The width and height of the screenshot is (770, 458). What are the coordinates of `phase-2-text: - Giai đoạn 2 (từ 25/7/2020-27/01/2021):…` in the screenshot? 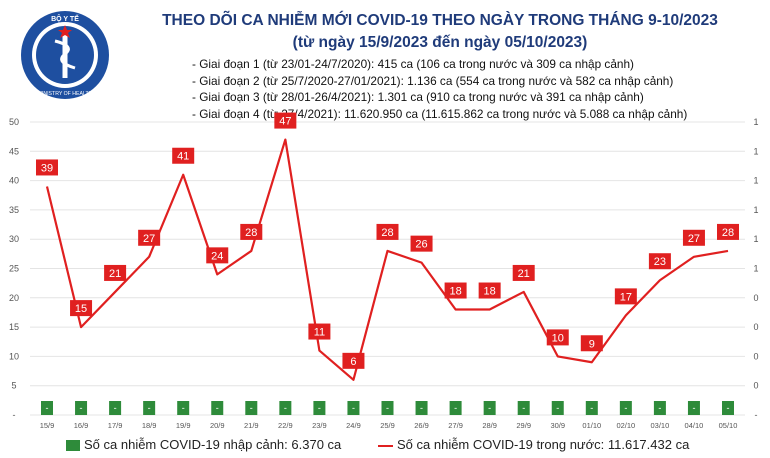 It's located at (433, 80).